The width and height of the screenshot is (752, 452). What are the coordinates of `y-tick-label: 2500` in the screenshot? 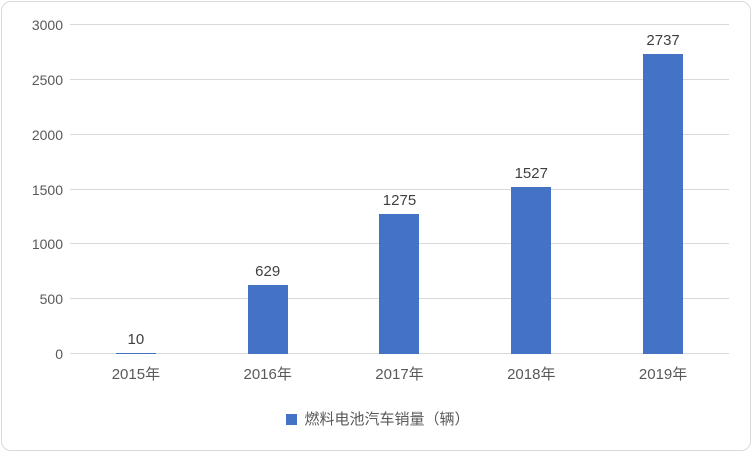 It's located at (47, 79).